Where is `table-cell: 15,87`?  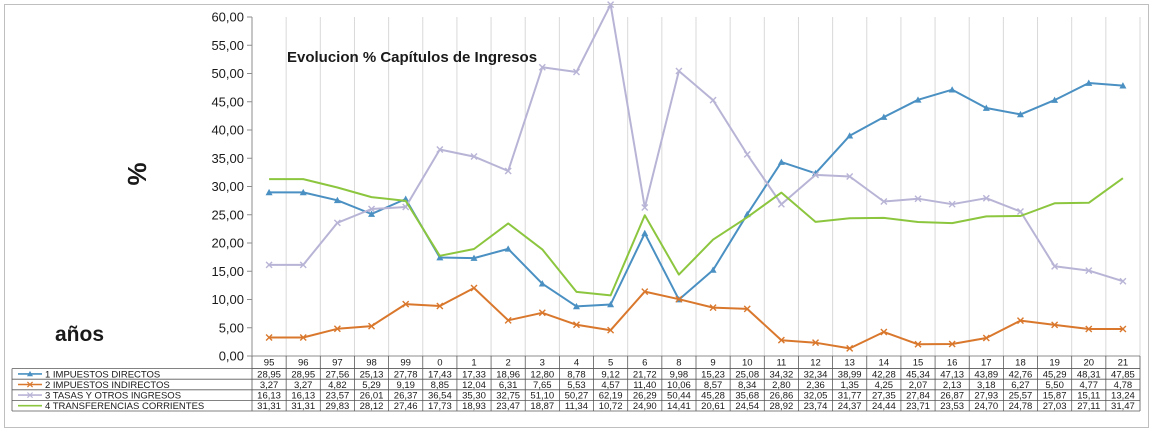
table-cell: 15,87 is located at coordinates (1055, 396).